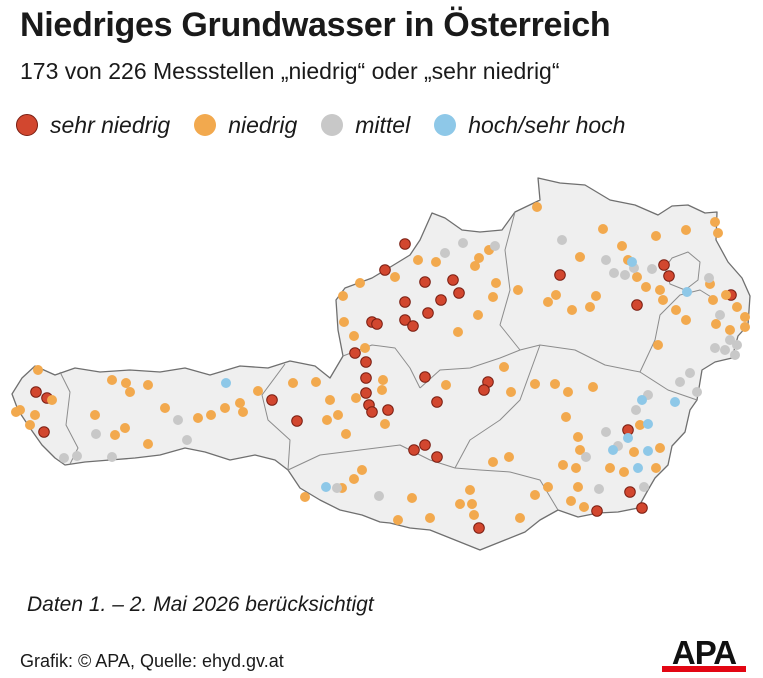 This screenshot has height=678, width=763. I want to click on data-note: Daten 1. – 2. Mai 2026 berücksichtigt, so click(200, 604).